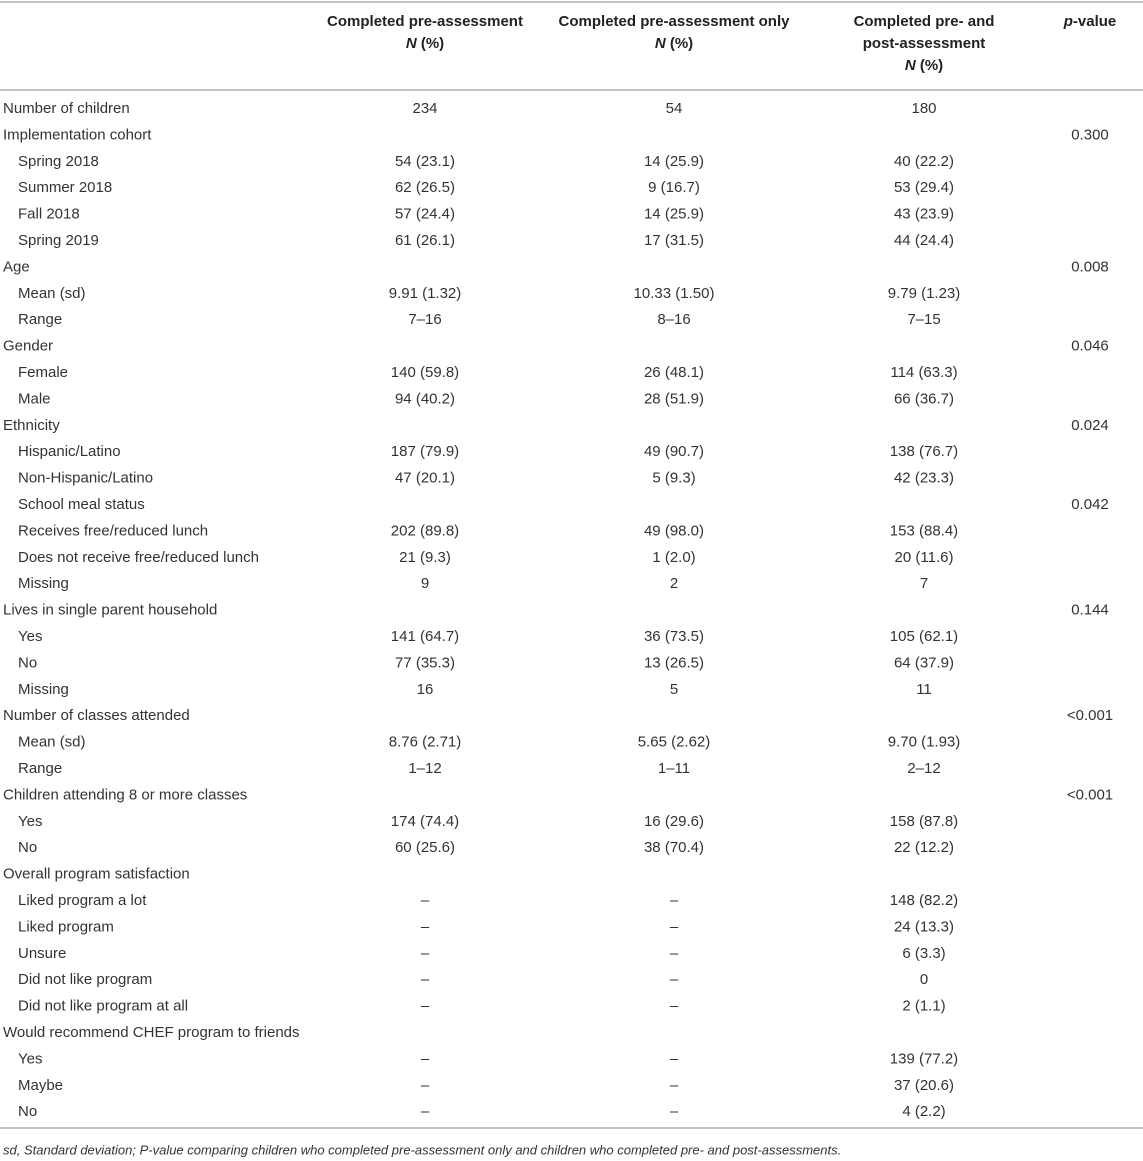  Describe the element at coordinates (125, 794) in the screenshot. I see `row-label: Children attending 8 or more classes` at that location.